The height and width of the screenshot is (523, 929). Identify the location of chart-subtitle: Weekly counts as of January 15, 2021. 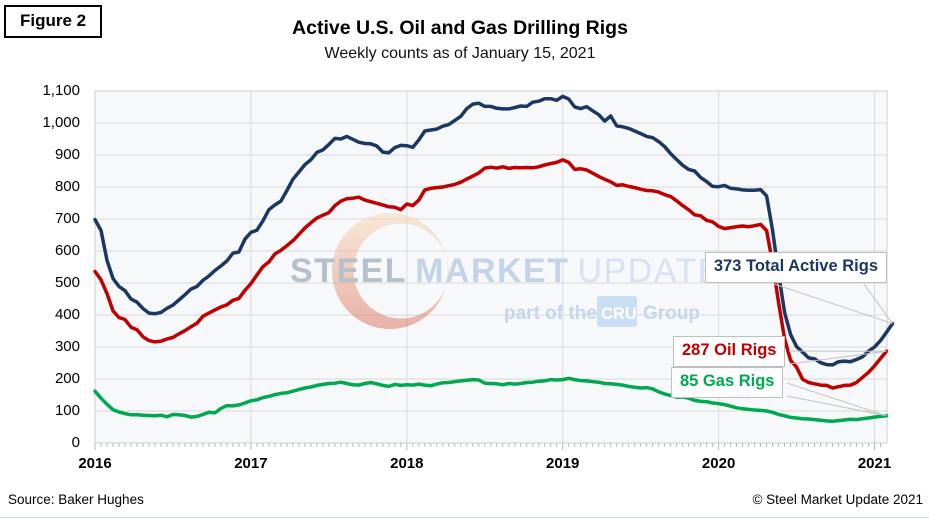
(460, 53).